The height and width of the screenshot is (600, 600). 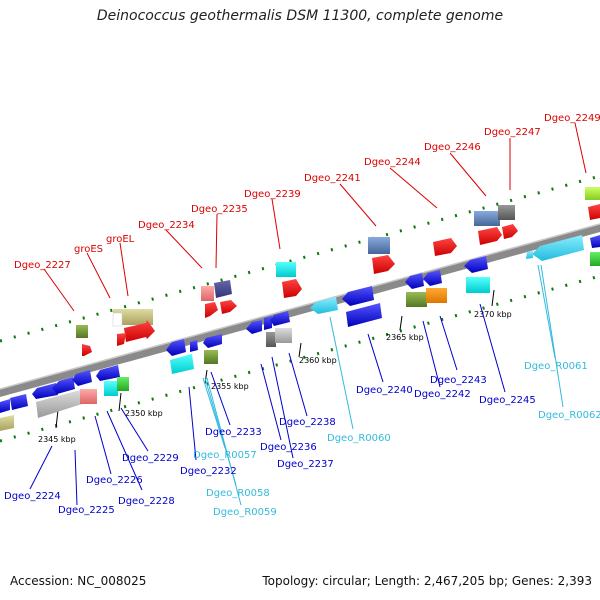 I want to click on rna-label: Dgeo_R0062, so click(x=569, y=415).